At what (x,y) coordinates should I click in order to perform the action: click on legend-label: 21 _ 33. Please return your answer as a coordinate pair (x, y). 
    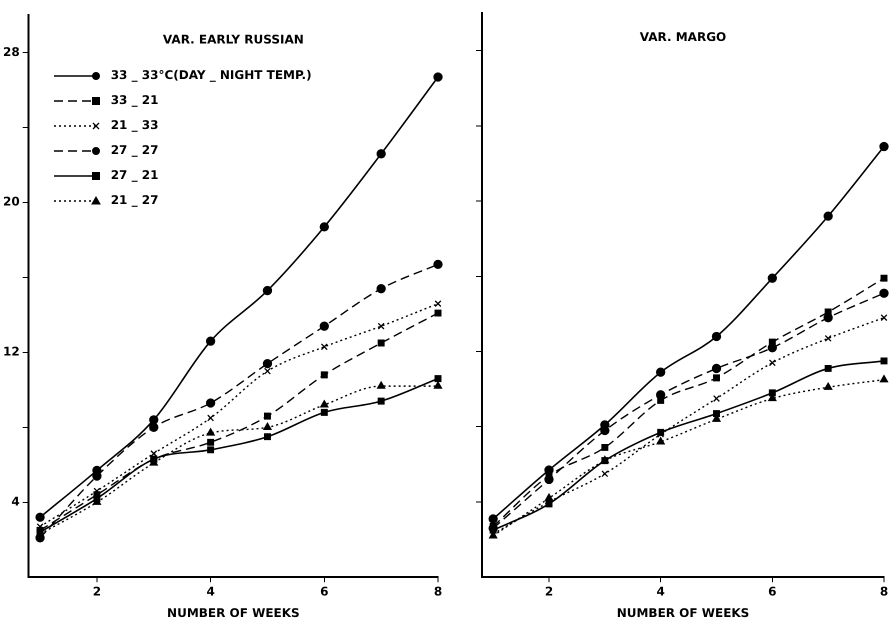
    Looking at the image, I should click on (134, 125).